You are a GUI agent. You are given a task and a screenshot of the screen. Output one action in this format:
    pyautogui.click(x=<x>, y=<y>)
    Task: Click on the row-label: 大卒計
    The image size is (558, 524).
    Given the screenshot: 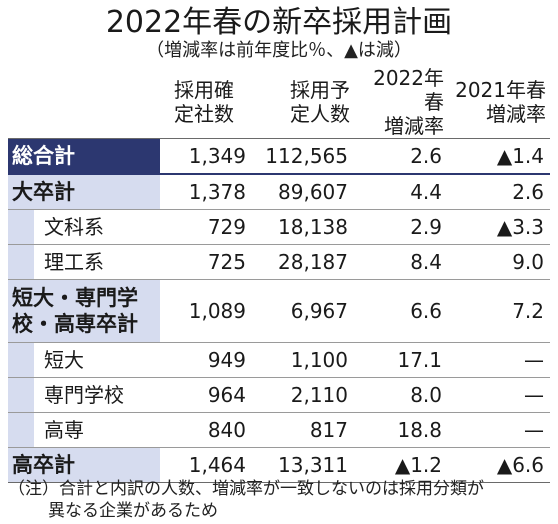 What is the action you would take?
    pyautogui.click(x=84, y=192)
    